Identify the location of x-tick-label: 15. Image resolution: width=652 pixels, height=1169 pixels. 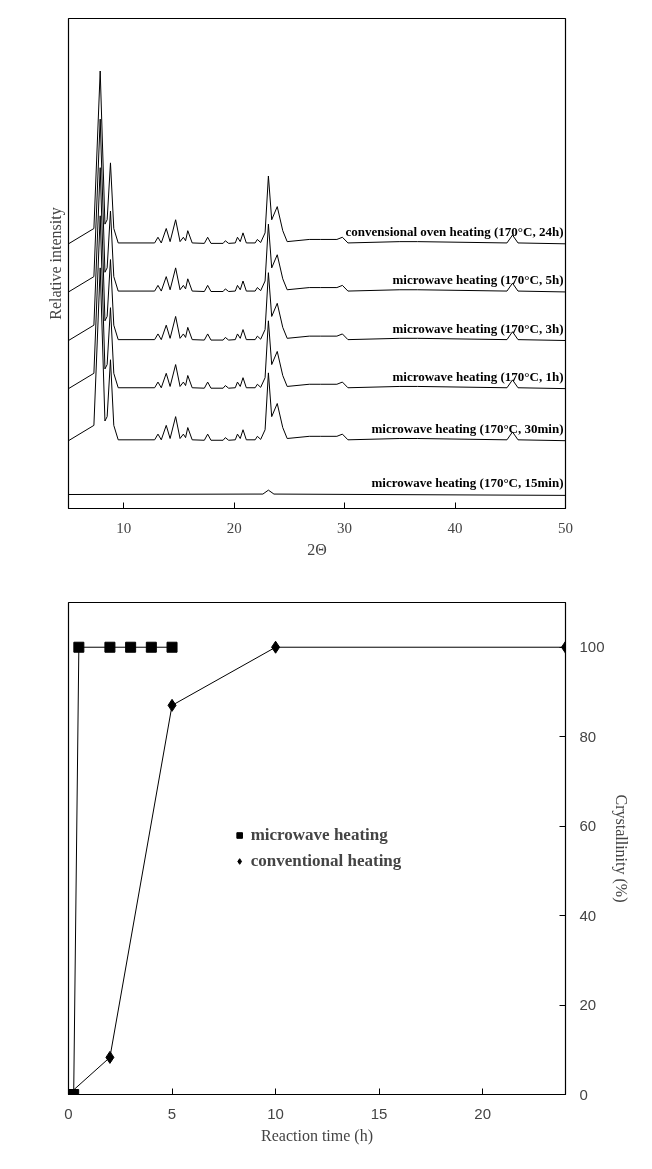
(379, 1113).